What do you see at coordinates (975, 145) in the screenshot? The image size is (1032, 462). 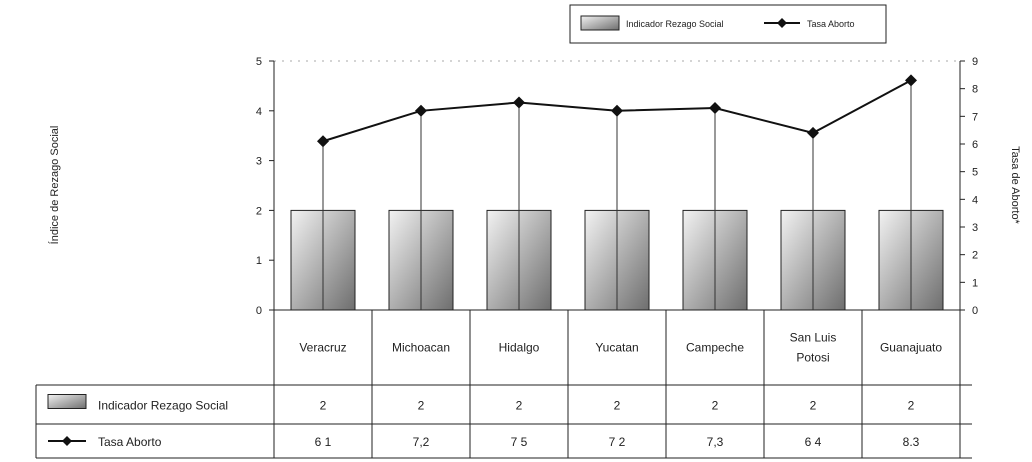 I see `right-tick-label: 6` at bounding box center [975, 145].